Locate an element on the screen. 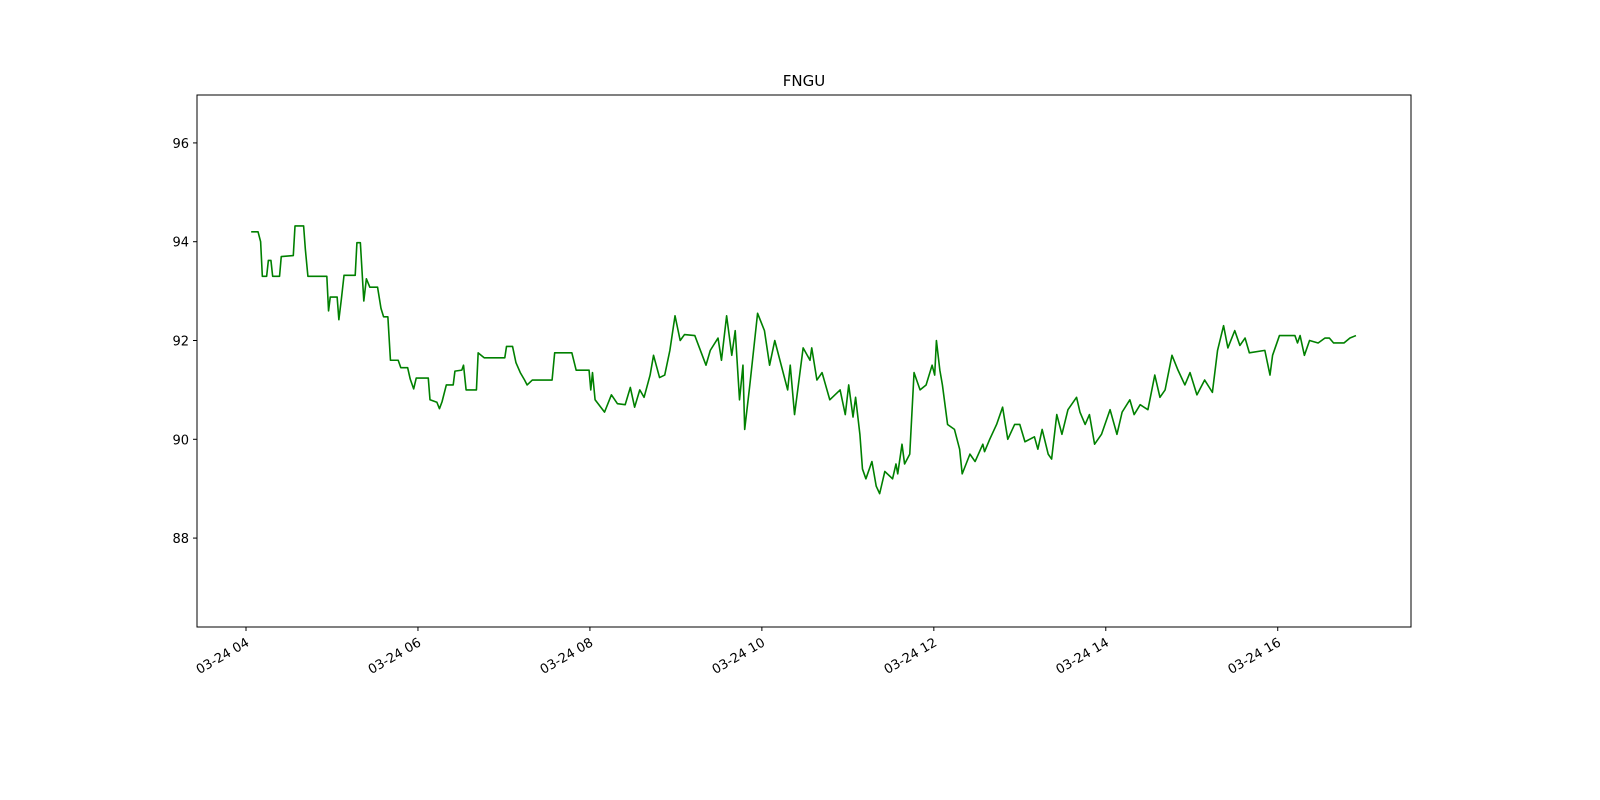 This screenshot has height=800, width=1600. chart-title: FNGU is located at coordinates (804, 81).